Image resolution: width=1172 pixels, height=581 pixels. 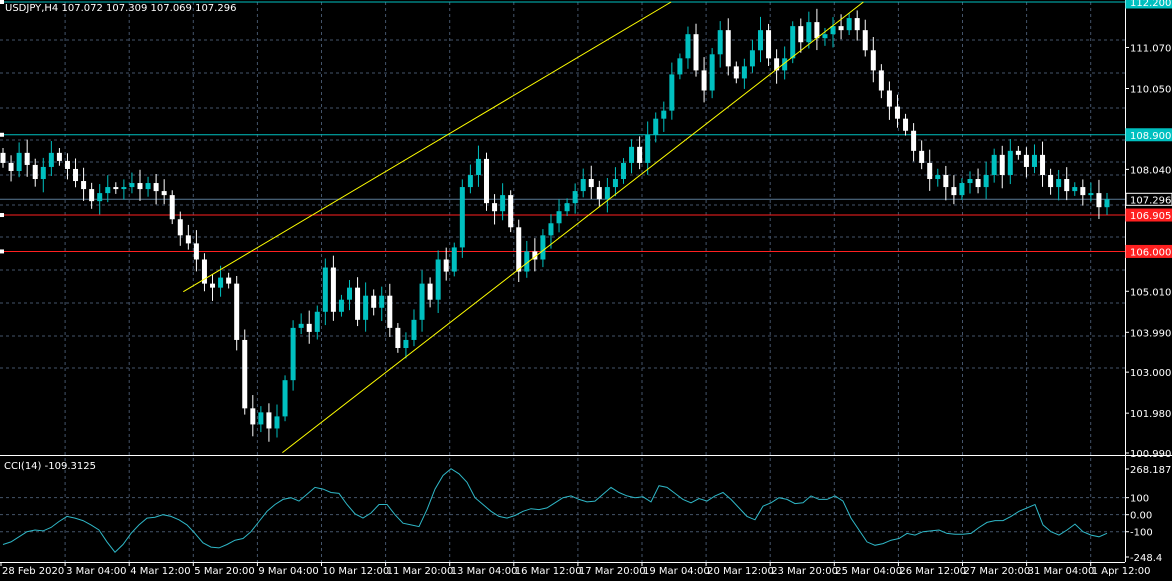 I want to click on time-label: 16 Mar 12:00, so click(x=548, y=571).